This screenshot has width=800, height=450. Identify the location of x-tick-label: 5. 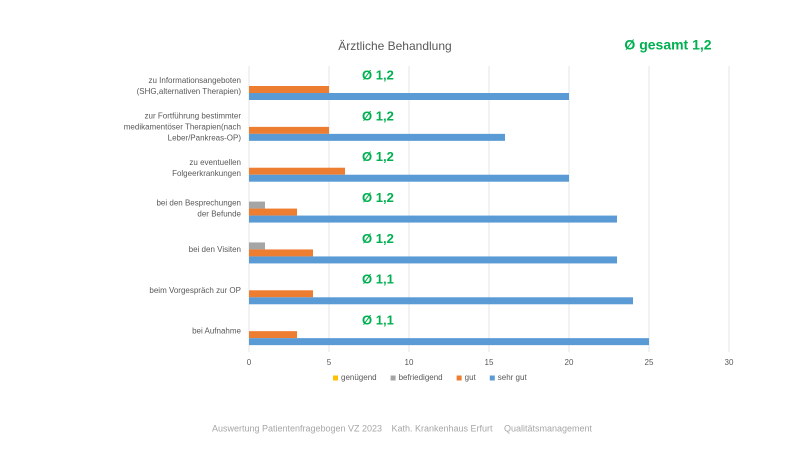
(329, 362).